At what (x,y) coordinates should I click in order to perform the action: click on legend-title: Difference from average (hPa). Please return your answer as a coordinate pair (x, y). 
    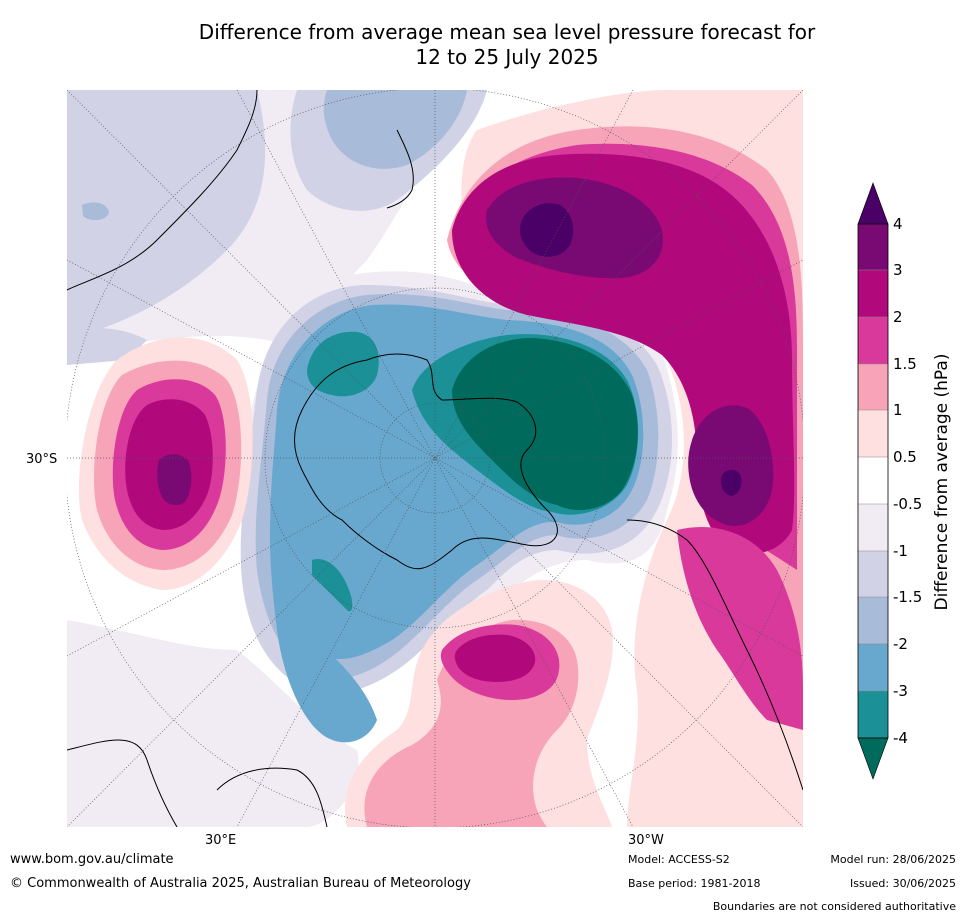
    Looking at the image, I should click on (942, 482).